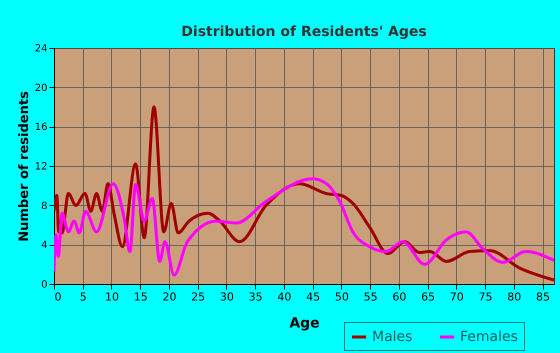  What do you see at coordinates (255, 297) in the screenshot?
I see `x-tick-label: 35` at bounding box center [255, 297].